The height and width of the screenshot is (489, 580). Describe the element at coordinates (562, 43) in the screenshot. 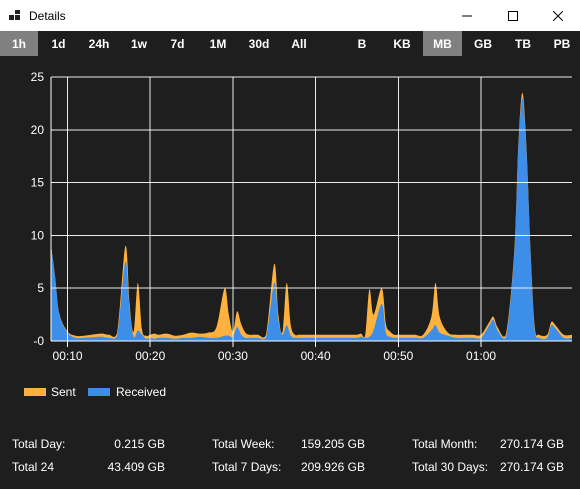

I see `unit-button-pb: PB` at that location.